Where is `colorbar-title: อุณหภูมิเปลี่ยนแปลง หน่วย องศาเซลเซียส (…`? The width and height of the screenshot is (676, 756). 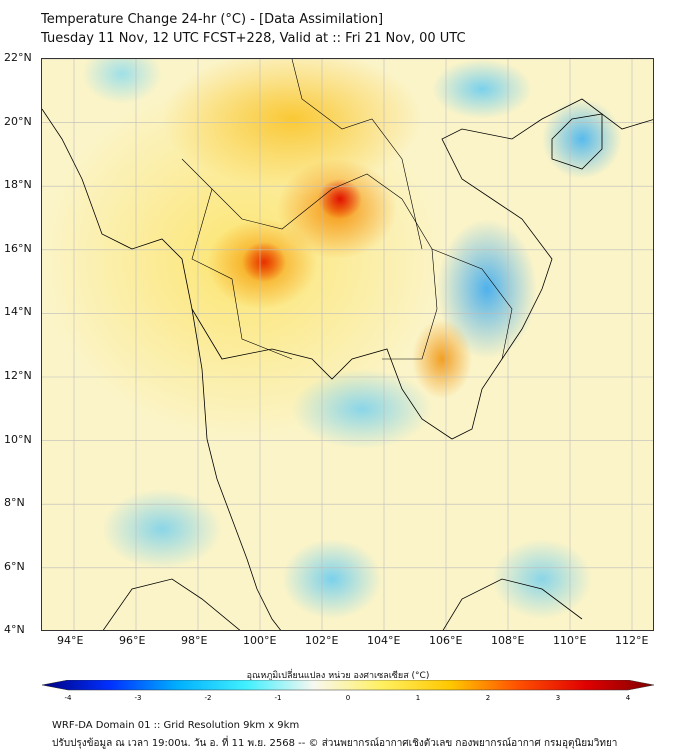 colorbar-title: อุณหภูมิเปลี่ยนแปลง หน่วย องศาเซลเซียส (… is located at coordinates (338, 676).